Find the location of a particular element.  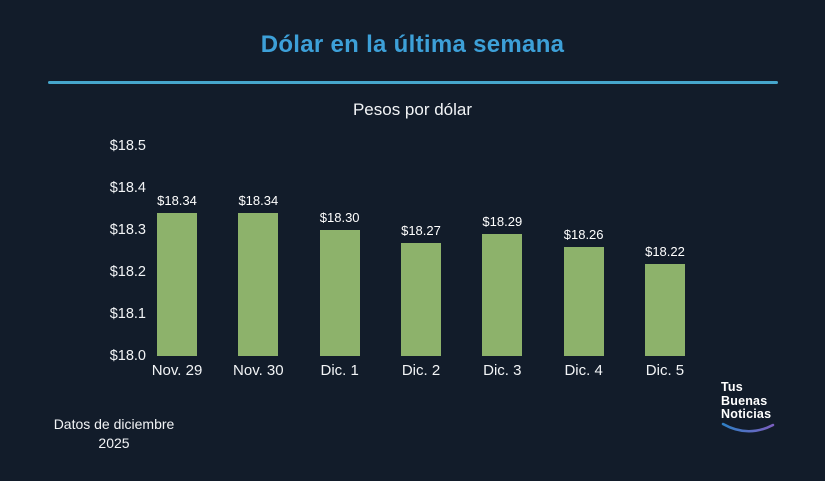

brand-logo-text: Tus Buenas Noticias is located at coordinates (756, 401).